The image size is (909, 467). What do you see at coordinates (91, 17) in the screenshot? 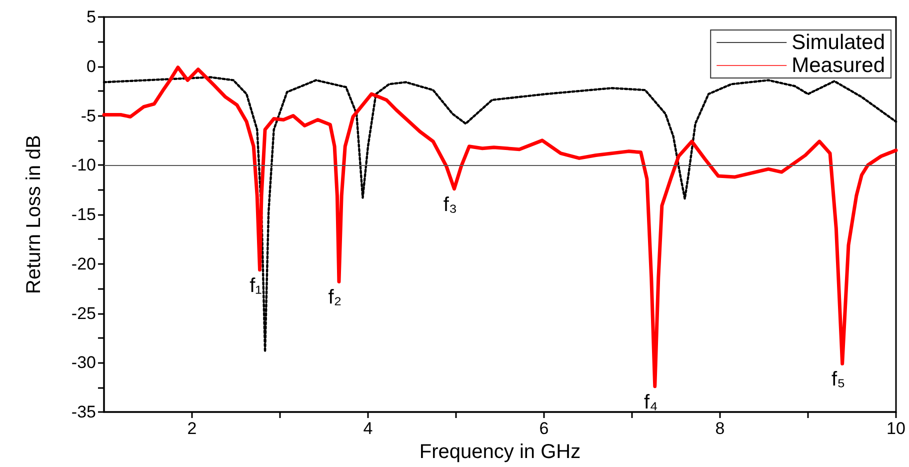
I see `y-tick-label: 5` at bounding box center [91, 17].